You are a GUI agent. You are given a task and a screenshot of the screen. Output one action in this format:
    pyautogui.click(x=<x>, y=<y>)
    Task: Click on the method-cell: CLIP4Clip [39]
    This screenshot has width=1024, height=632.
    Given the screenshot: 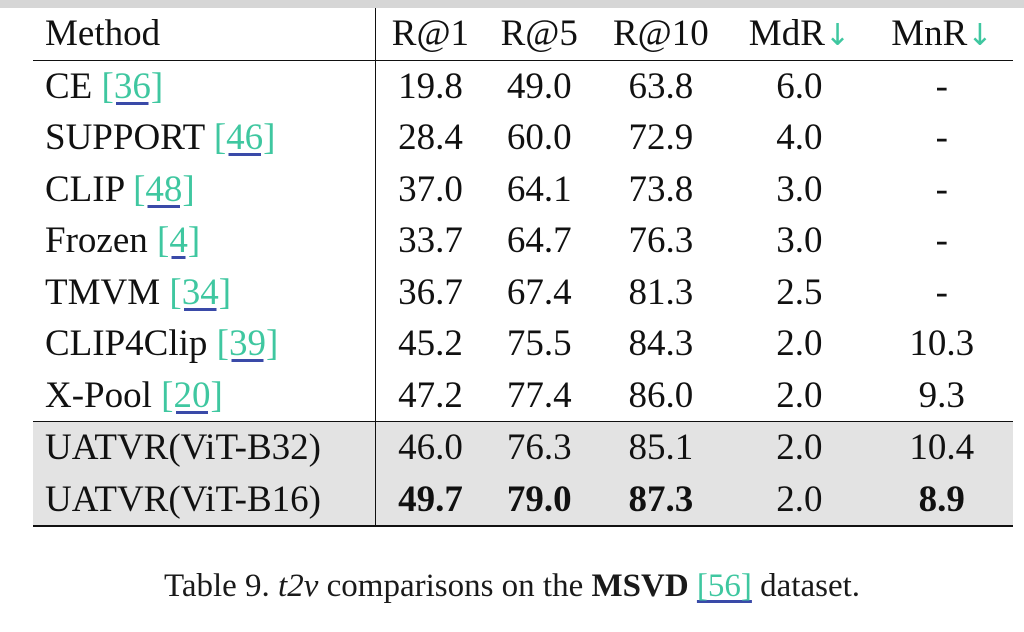 What is the action you would take?
    pyautogui.click(x=204, y=344)
    